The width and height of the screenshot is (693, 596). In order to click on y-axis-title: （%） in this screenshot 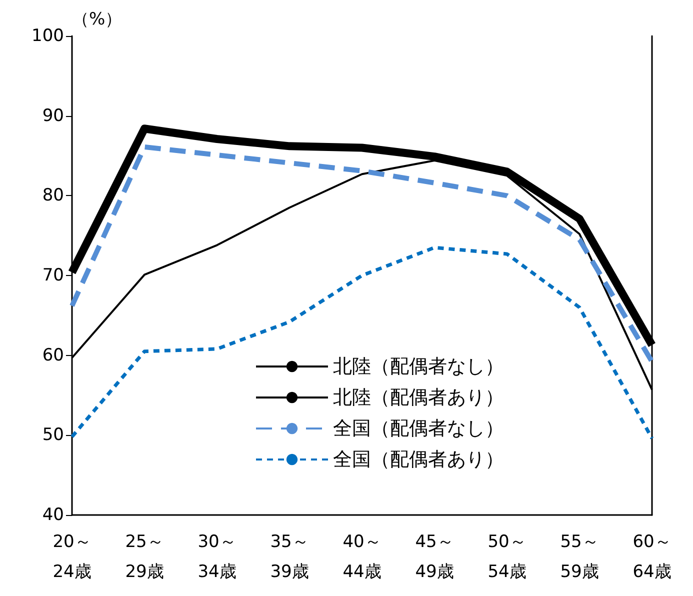, I will do `click(97, 20)`.